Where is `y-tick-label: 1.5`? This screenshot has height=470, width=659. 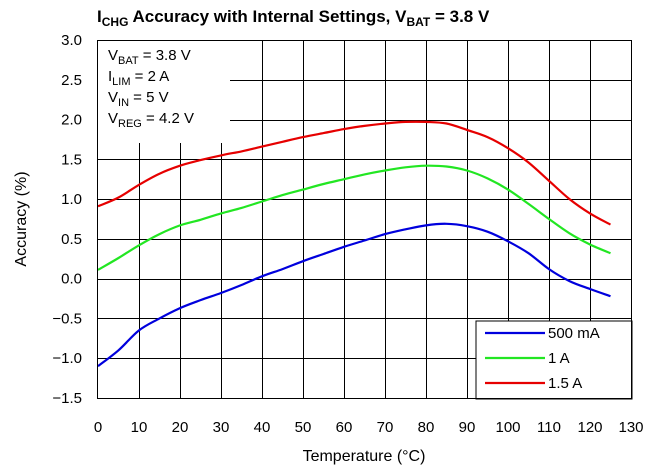 y-tick-label: 1.5 is located at coordinates (71, 159).